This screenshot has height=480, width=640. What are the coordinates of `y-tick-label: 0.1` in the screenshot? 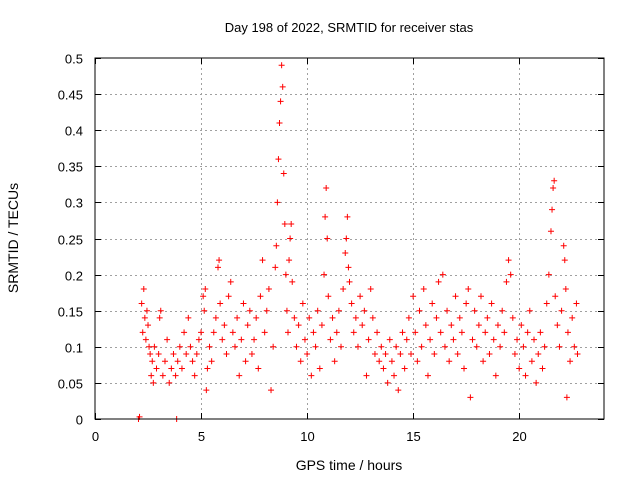 It's located at (74, 348).